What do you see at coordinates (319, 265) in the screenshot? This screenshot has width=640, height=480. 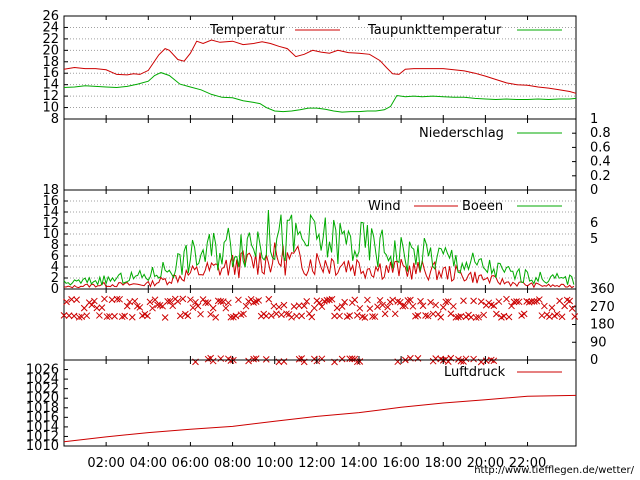 I see `series-line-wind` at bounding box center [319, 265].